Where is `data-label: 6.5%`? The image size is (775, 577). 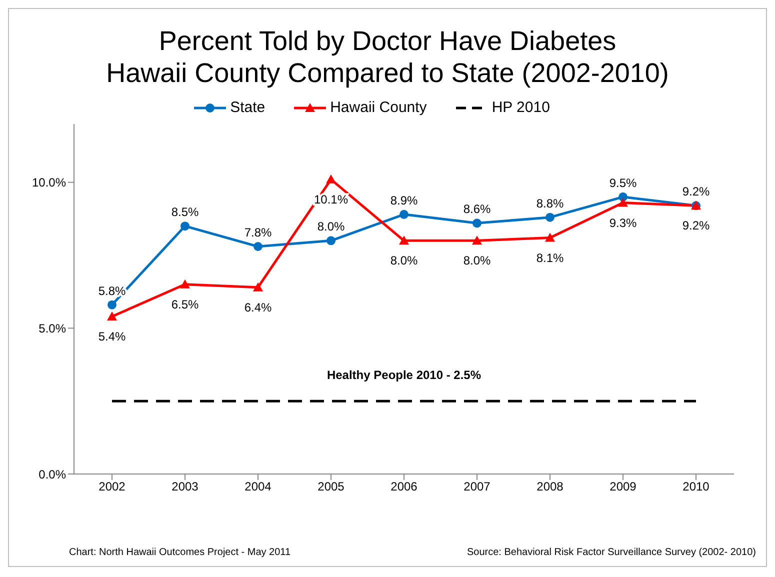 data-label: 6.5% is located at coordinates (185, 304).